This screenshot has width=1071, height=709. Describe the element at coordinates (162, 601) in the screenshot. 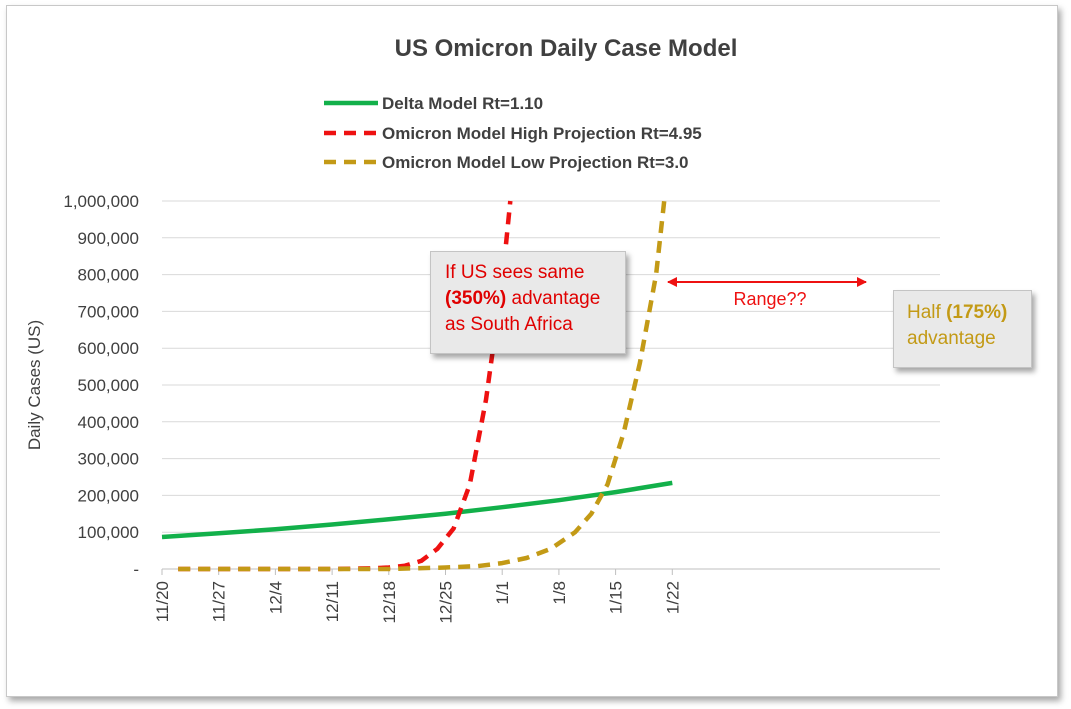

I see `x-tick-label: 11/20` at that location.